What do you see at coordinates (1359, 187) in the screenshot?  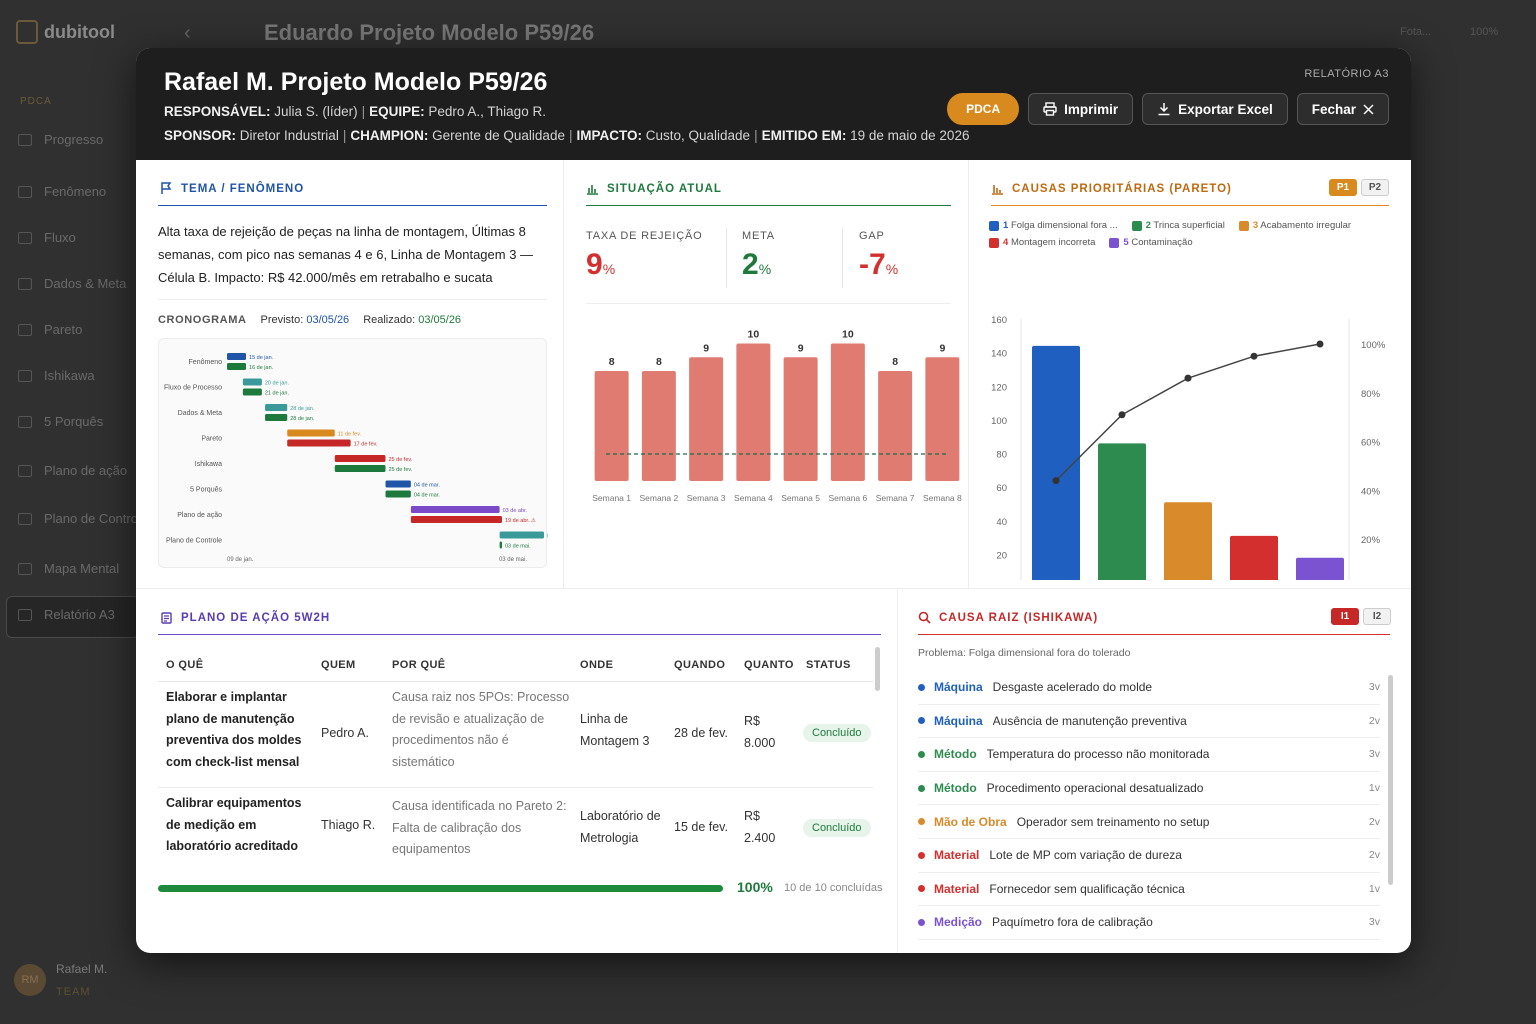 I see `pareto-switch: P1 P2` at bounding box center [1359, 187].